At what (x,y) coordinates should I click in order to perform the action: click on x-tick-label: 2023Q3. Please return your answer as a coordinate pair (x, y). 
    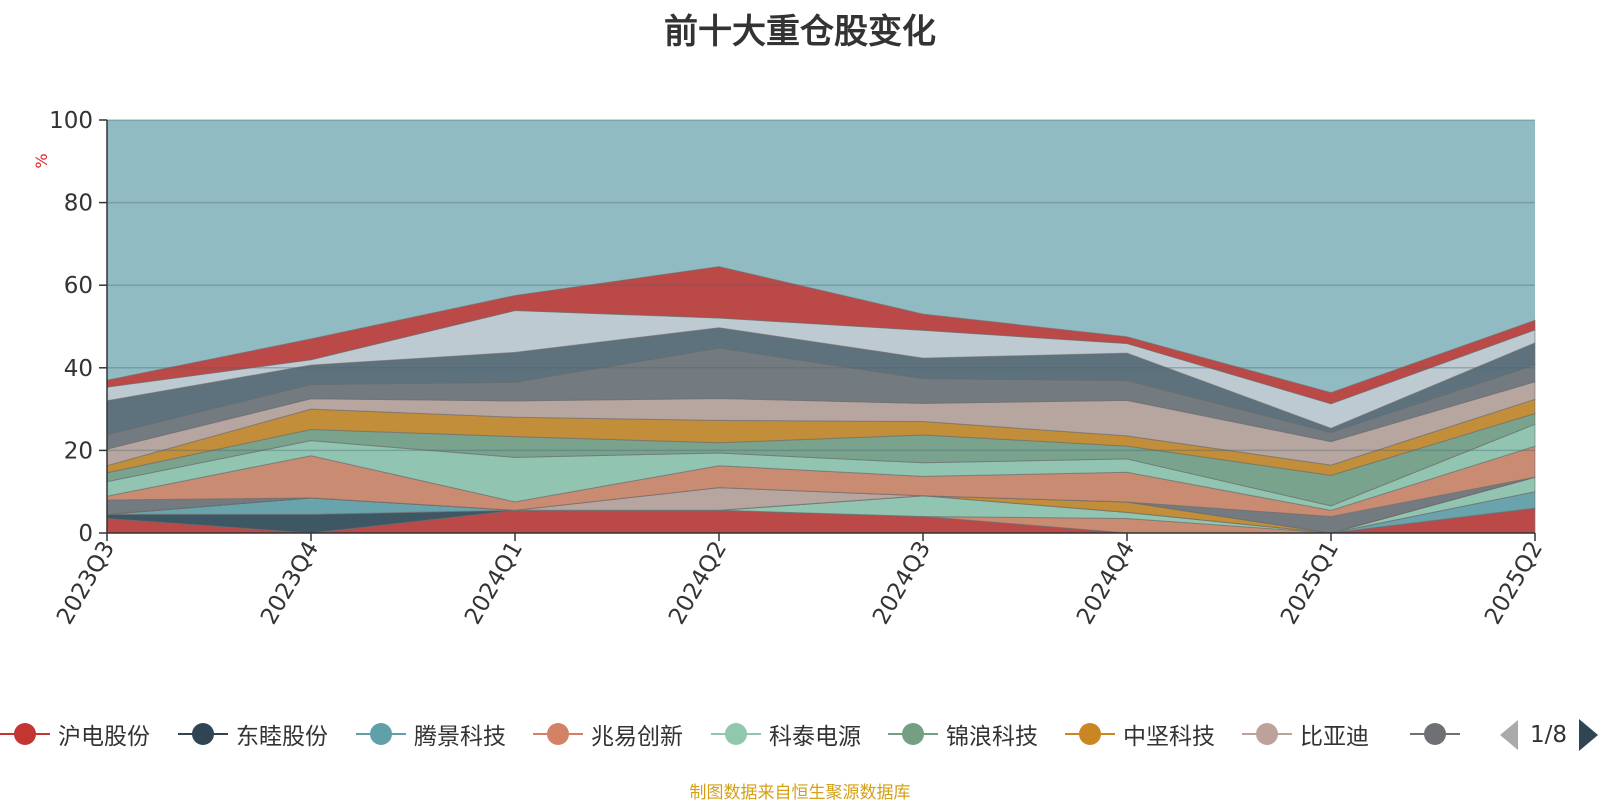
    Looking at the image, I should click on (86, 583).